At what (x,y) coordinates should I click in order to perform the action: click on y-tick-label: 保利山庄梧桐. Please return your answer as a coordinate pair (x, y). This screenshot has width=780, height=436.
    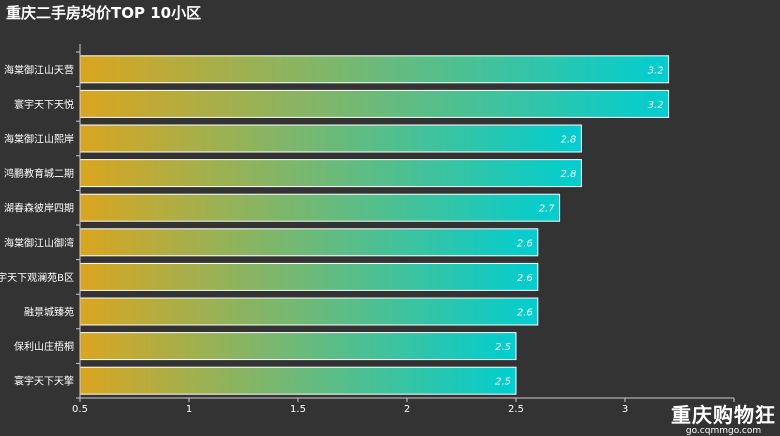
    Looking at the image, I should click on (44, 346).